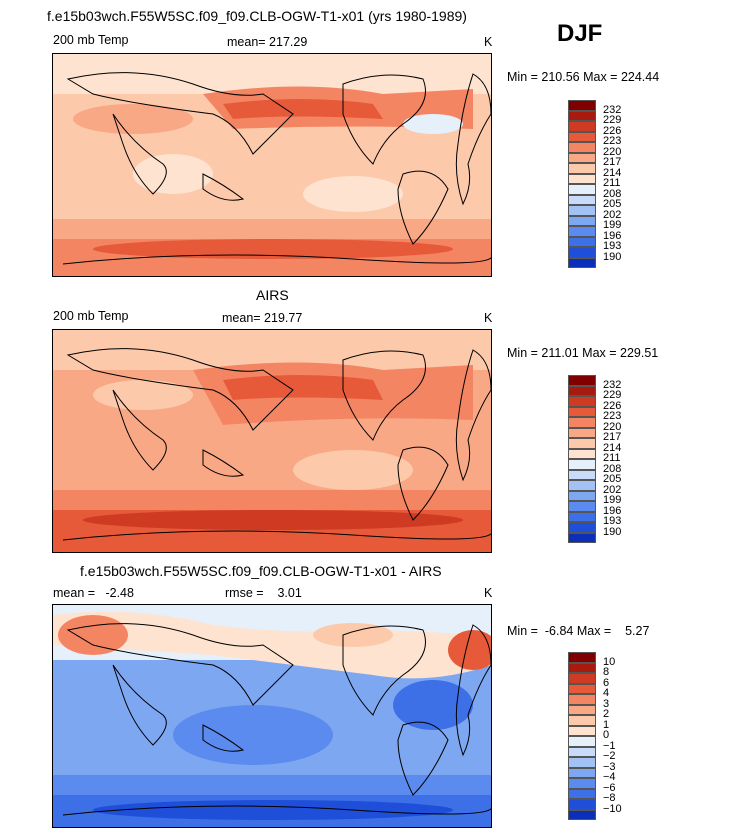 The width and height of the screenshot is (733, 833). I want to click on panel3-minmax: Min = -6.84 Max = 5.27, so click(578, 631).